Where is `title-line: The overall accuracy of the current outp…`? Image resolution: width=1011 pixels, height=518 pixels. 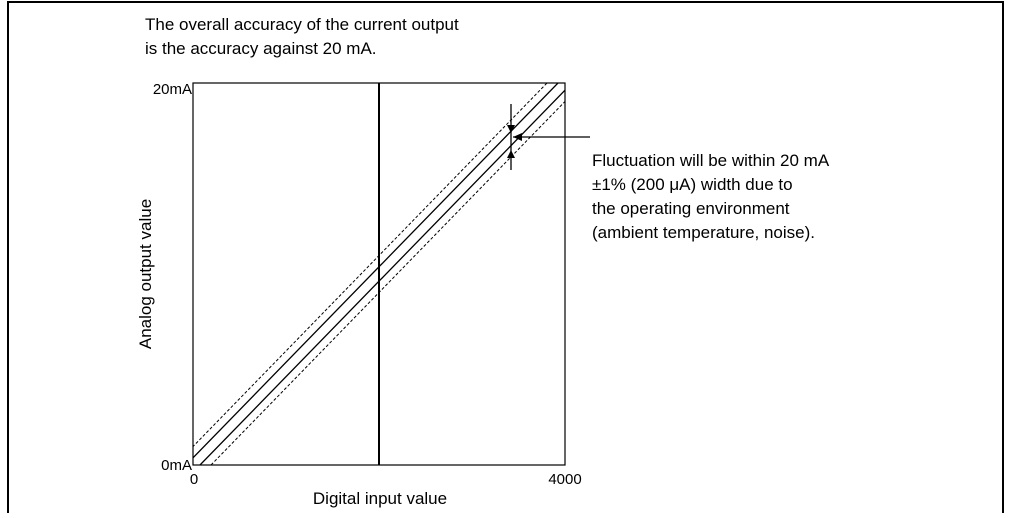
title-line: The overall accuracy of the current outp… is located at coordinates (302, 24).